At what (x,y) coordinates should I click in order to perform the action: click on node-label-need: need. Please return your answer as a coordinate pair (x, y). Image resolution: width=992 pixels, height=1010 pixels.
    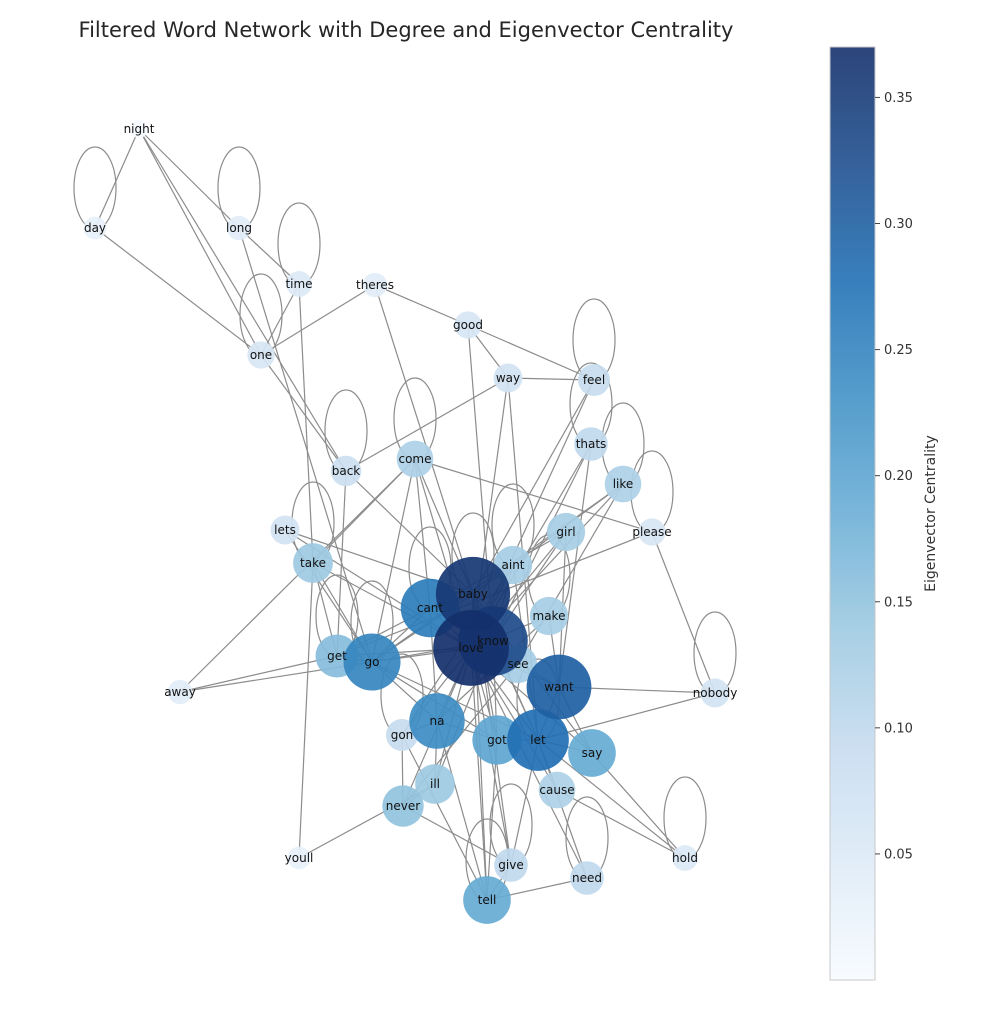
    Looking at the image, I should click on (587, 878).